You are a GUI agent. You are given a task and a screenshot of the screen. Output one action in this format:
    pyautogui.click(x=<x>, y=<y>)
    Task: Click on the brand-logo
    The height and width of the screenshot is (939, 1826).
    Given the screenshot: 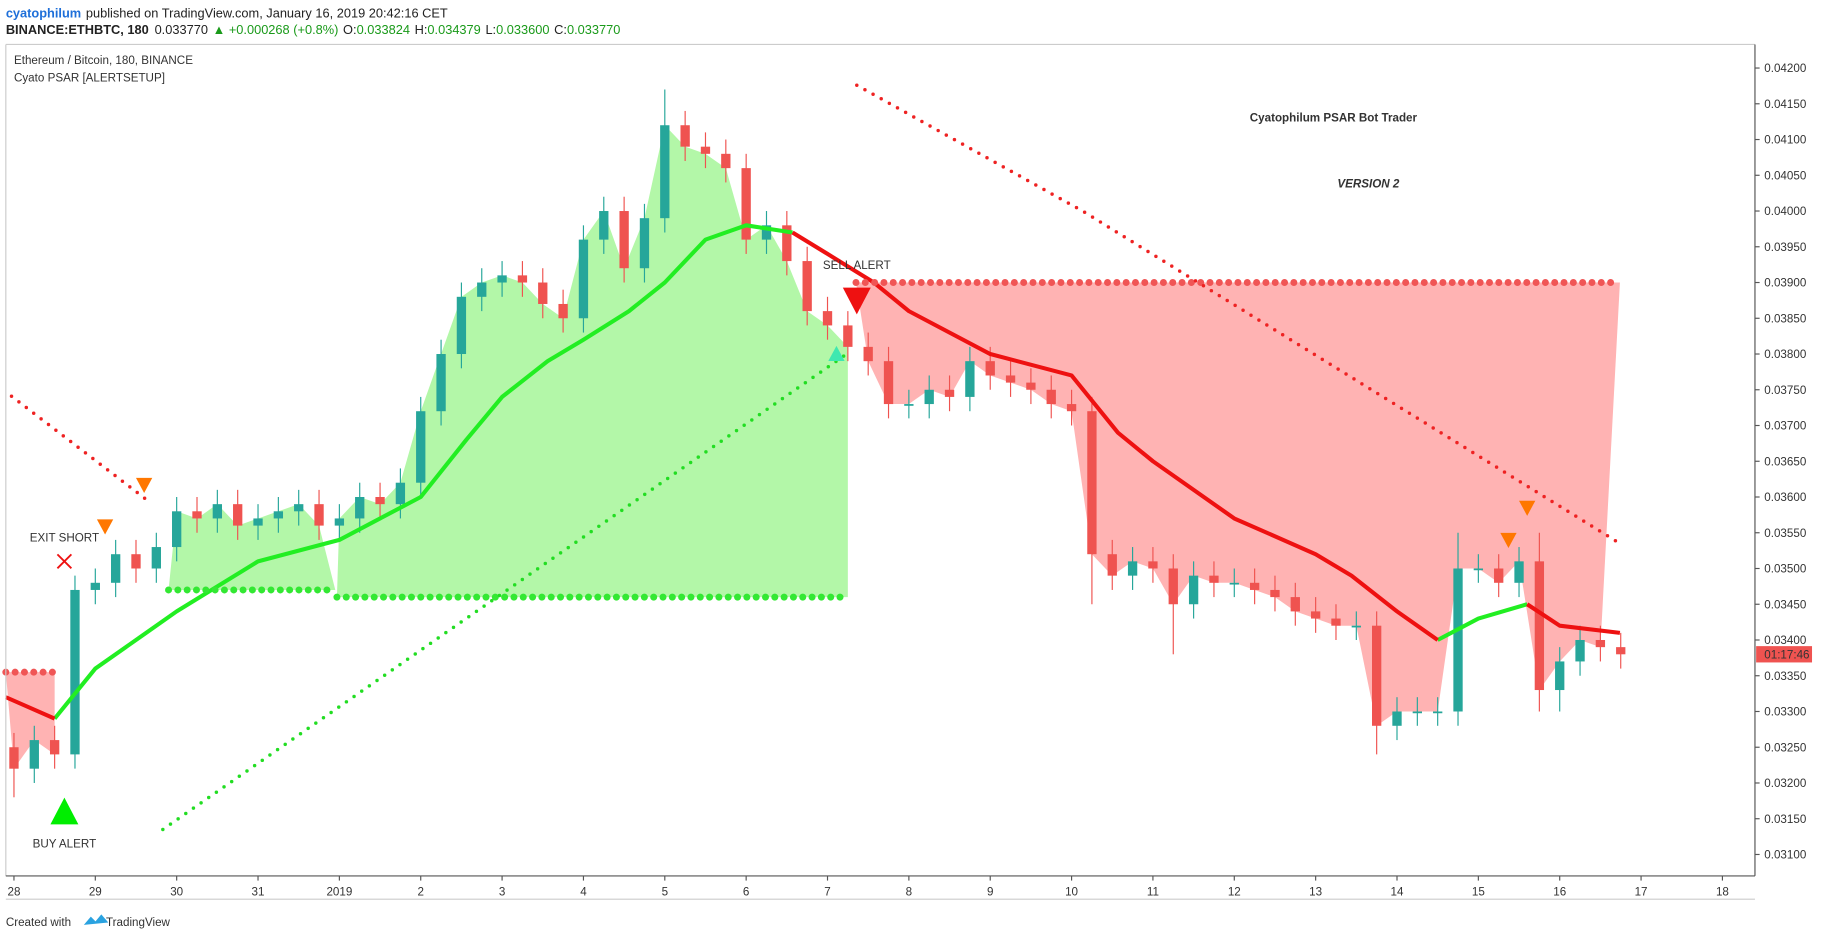 What is the action you would take?
    pyautogui.click(x=96, y=919)
    